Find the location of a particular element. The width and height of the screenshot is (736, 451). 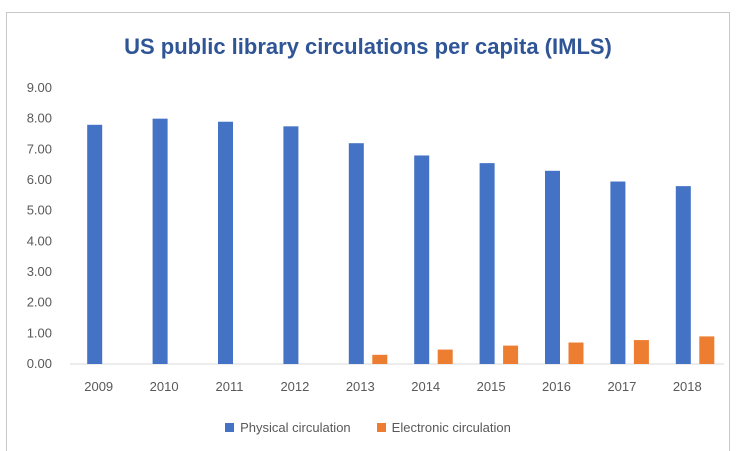

x-tick-label: 2017 is located at coordinates (621, 386).